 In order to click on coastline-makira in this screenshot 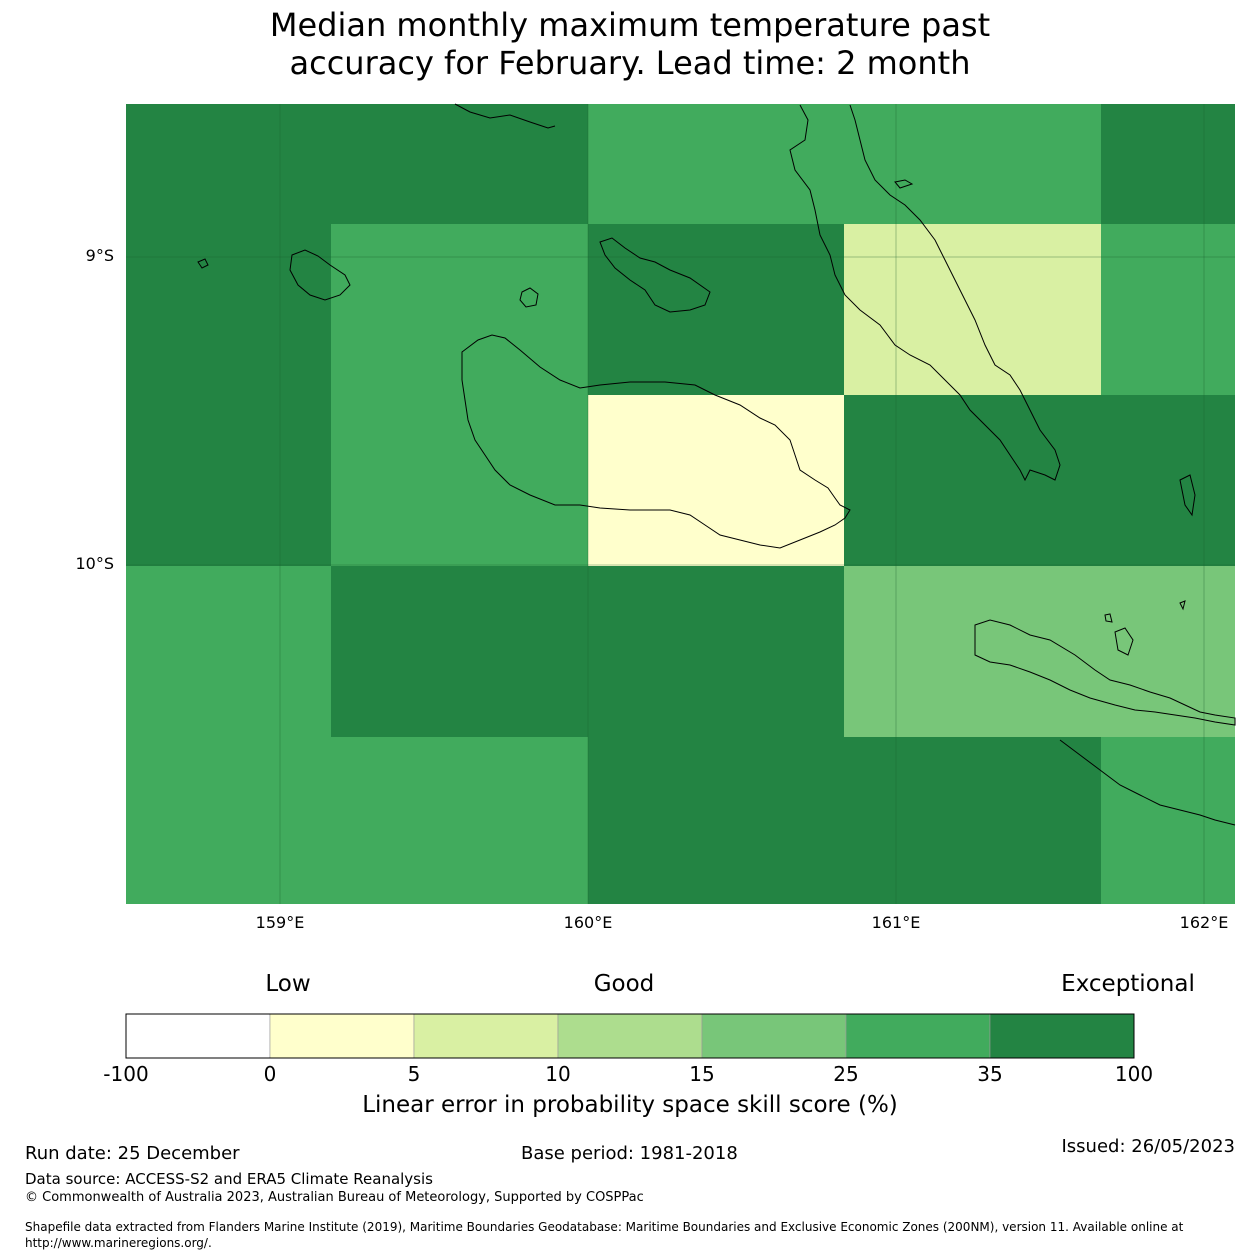, I will do `click(1105, 672)`.